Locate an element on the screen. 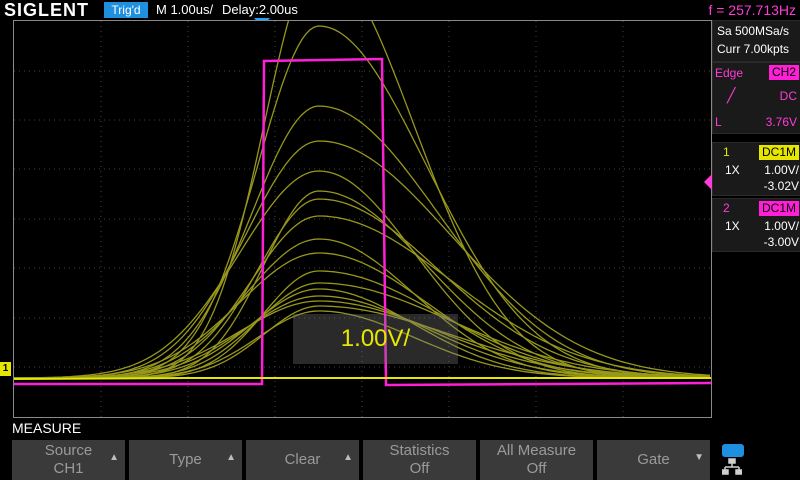 The image size is (800, 480). softkey-clear: Clear ▲ is located at coordinates (303, 460).